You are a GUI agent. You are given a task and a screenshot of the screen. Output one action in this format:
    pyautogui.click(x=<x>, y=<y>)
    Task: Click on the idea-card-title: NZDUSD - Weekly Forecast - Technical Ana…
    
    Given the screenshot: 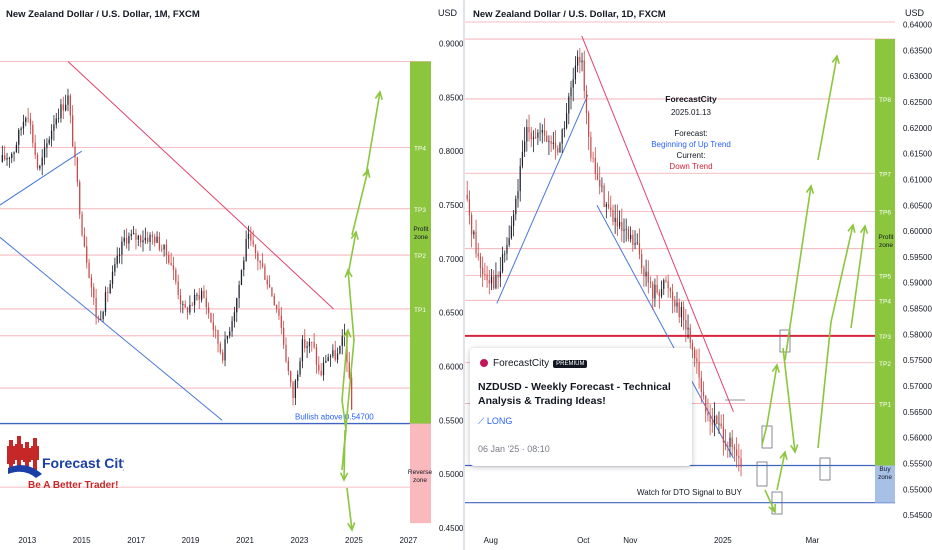 What is the action you would take?
    pyautogui.click(x=574, y=394)
    